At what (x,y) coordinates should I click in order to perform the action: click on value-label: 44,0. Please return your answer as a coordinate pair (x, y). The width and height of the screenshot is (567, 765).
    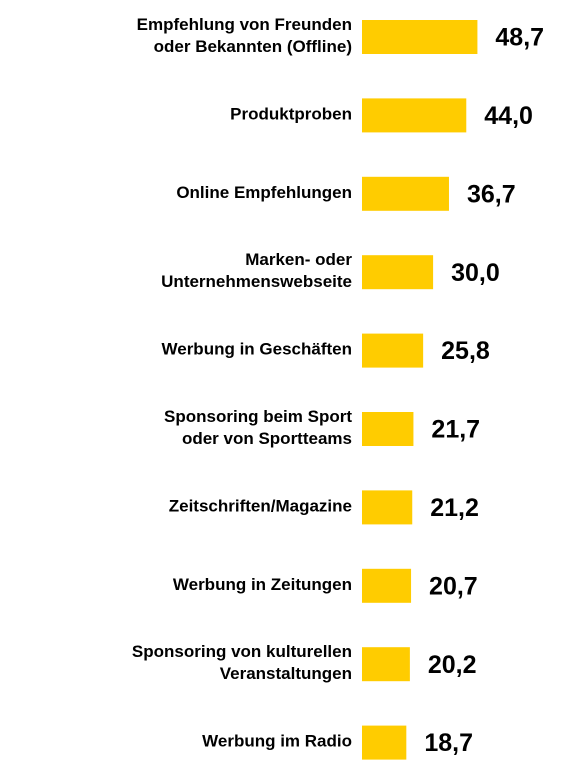
    Looking at the image, I should click on (508, 116).